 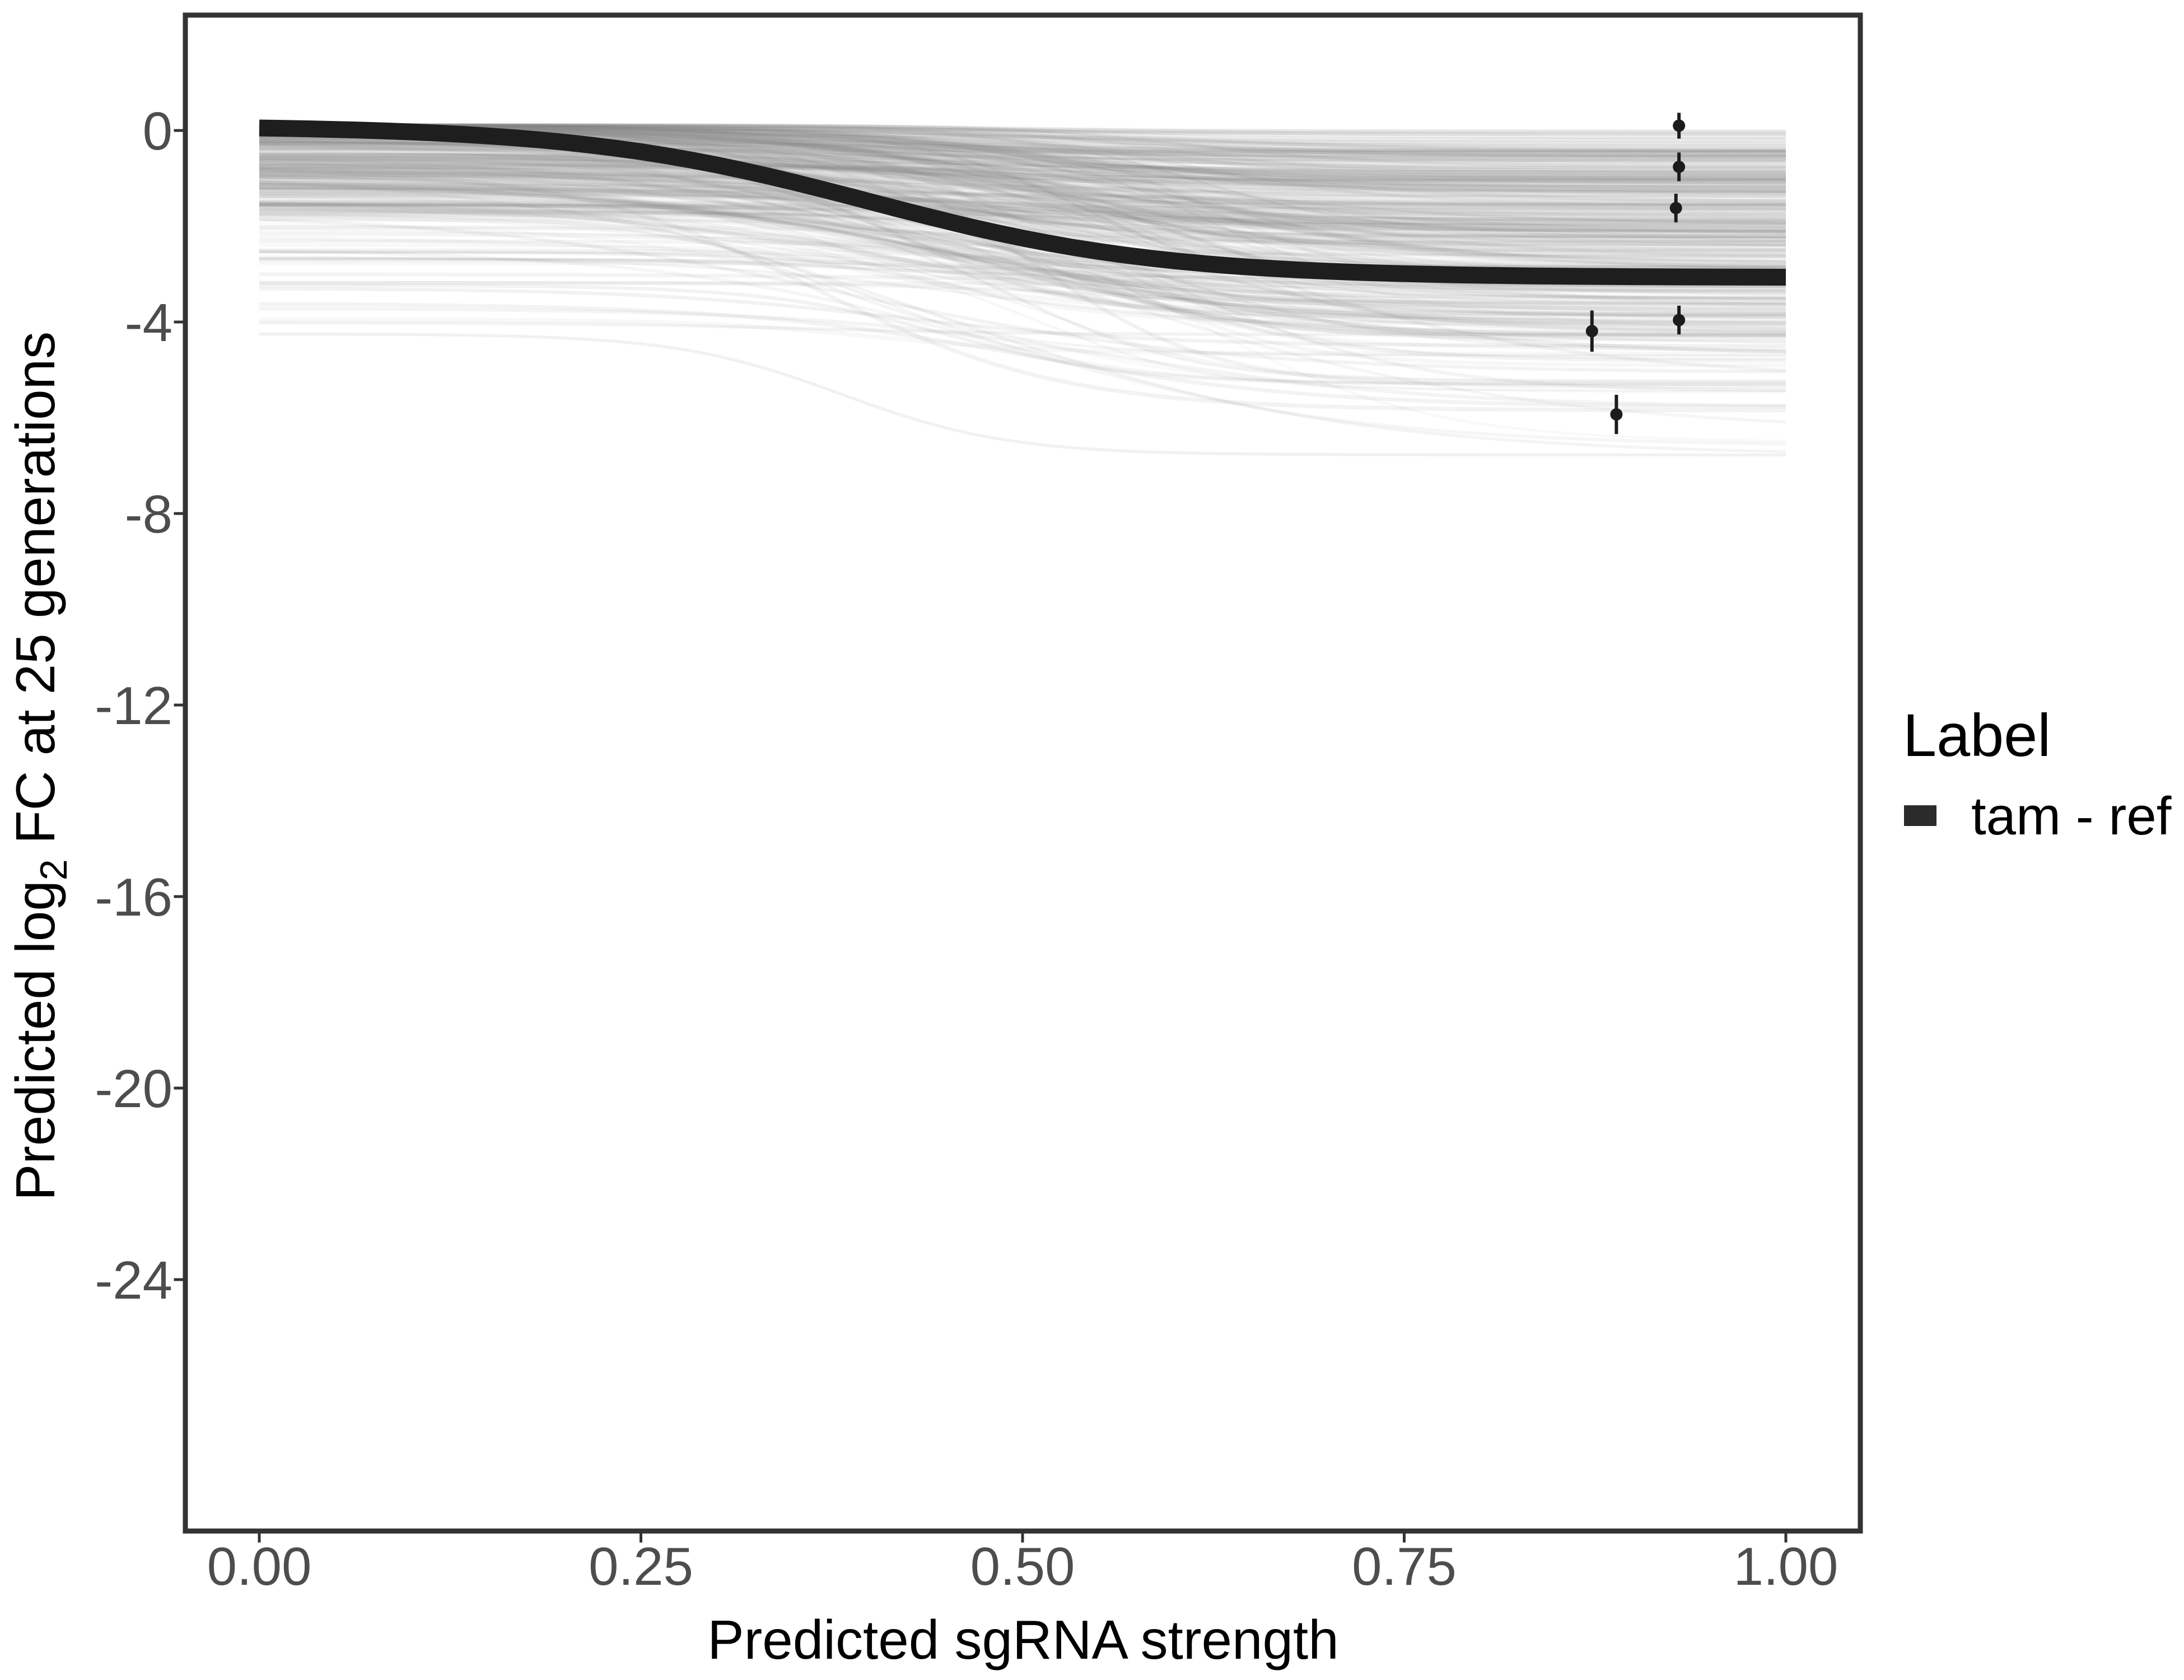 I want to click on x-tick-label: 0.25, so click(x=641, y=1567).